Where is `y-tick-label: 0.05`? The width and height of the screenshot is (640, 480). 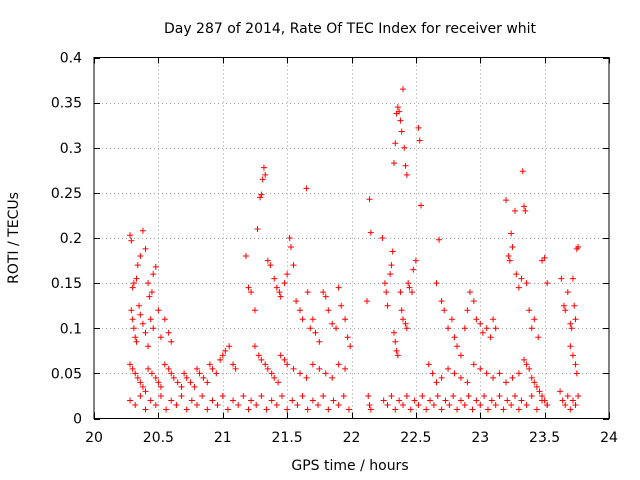 y-tick-label: 0.05 is located at coordinates (66, 374).